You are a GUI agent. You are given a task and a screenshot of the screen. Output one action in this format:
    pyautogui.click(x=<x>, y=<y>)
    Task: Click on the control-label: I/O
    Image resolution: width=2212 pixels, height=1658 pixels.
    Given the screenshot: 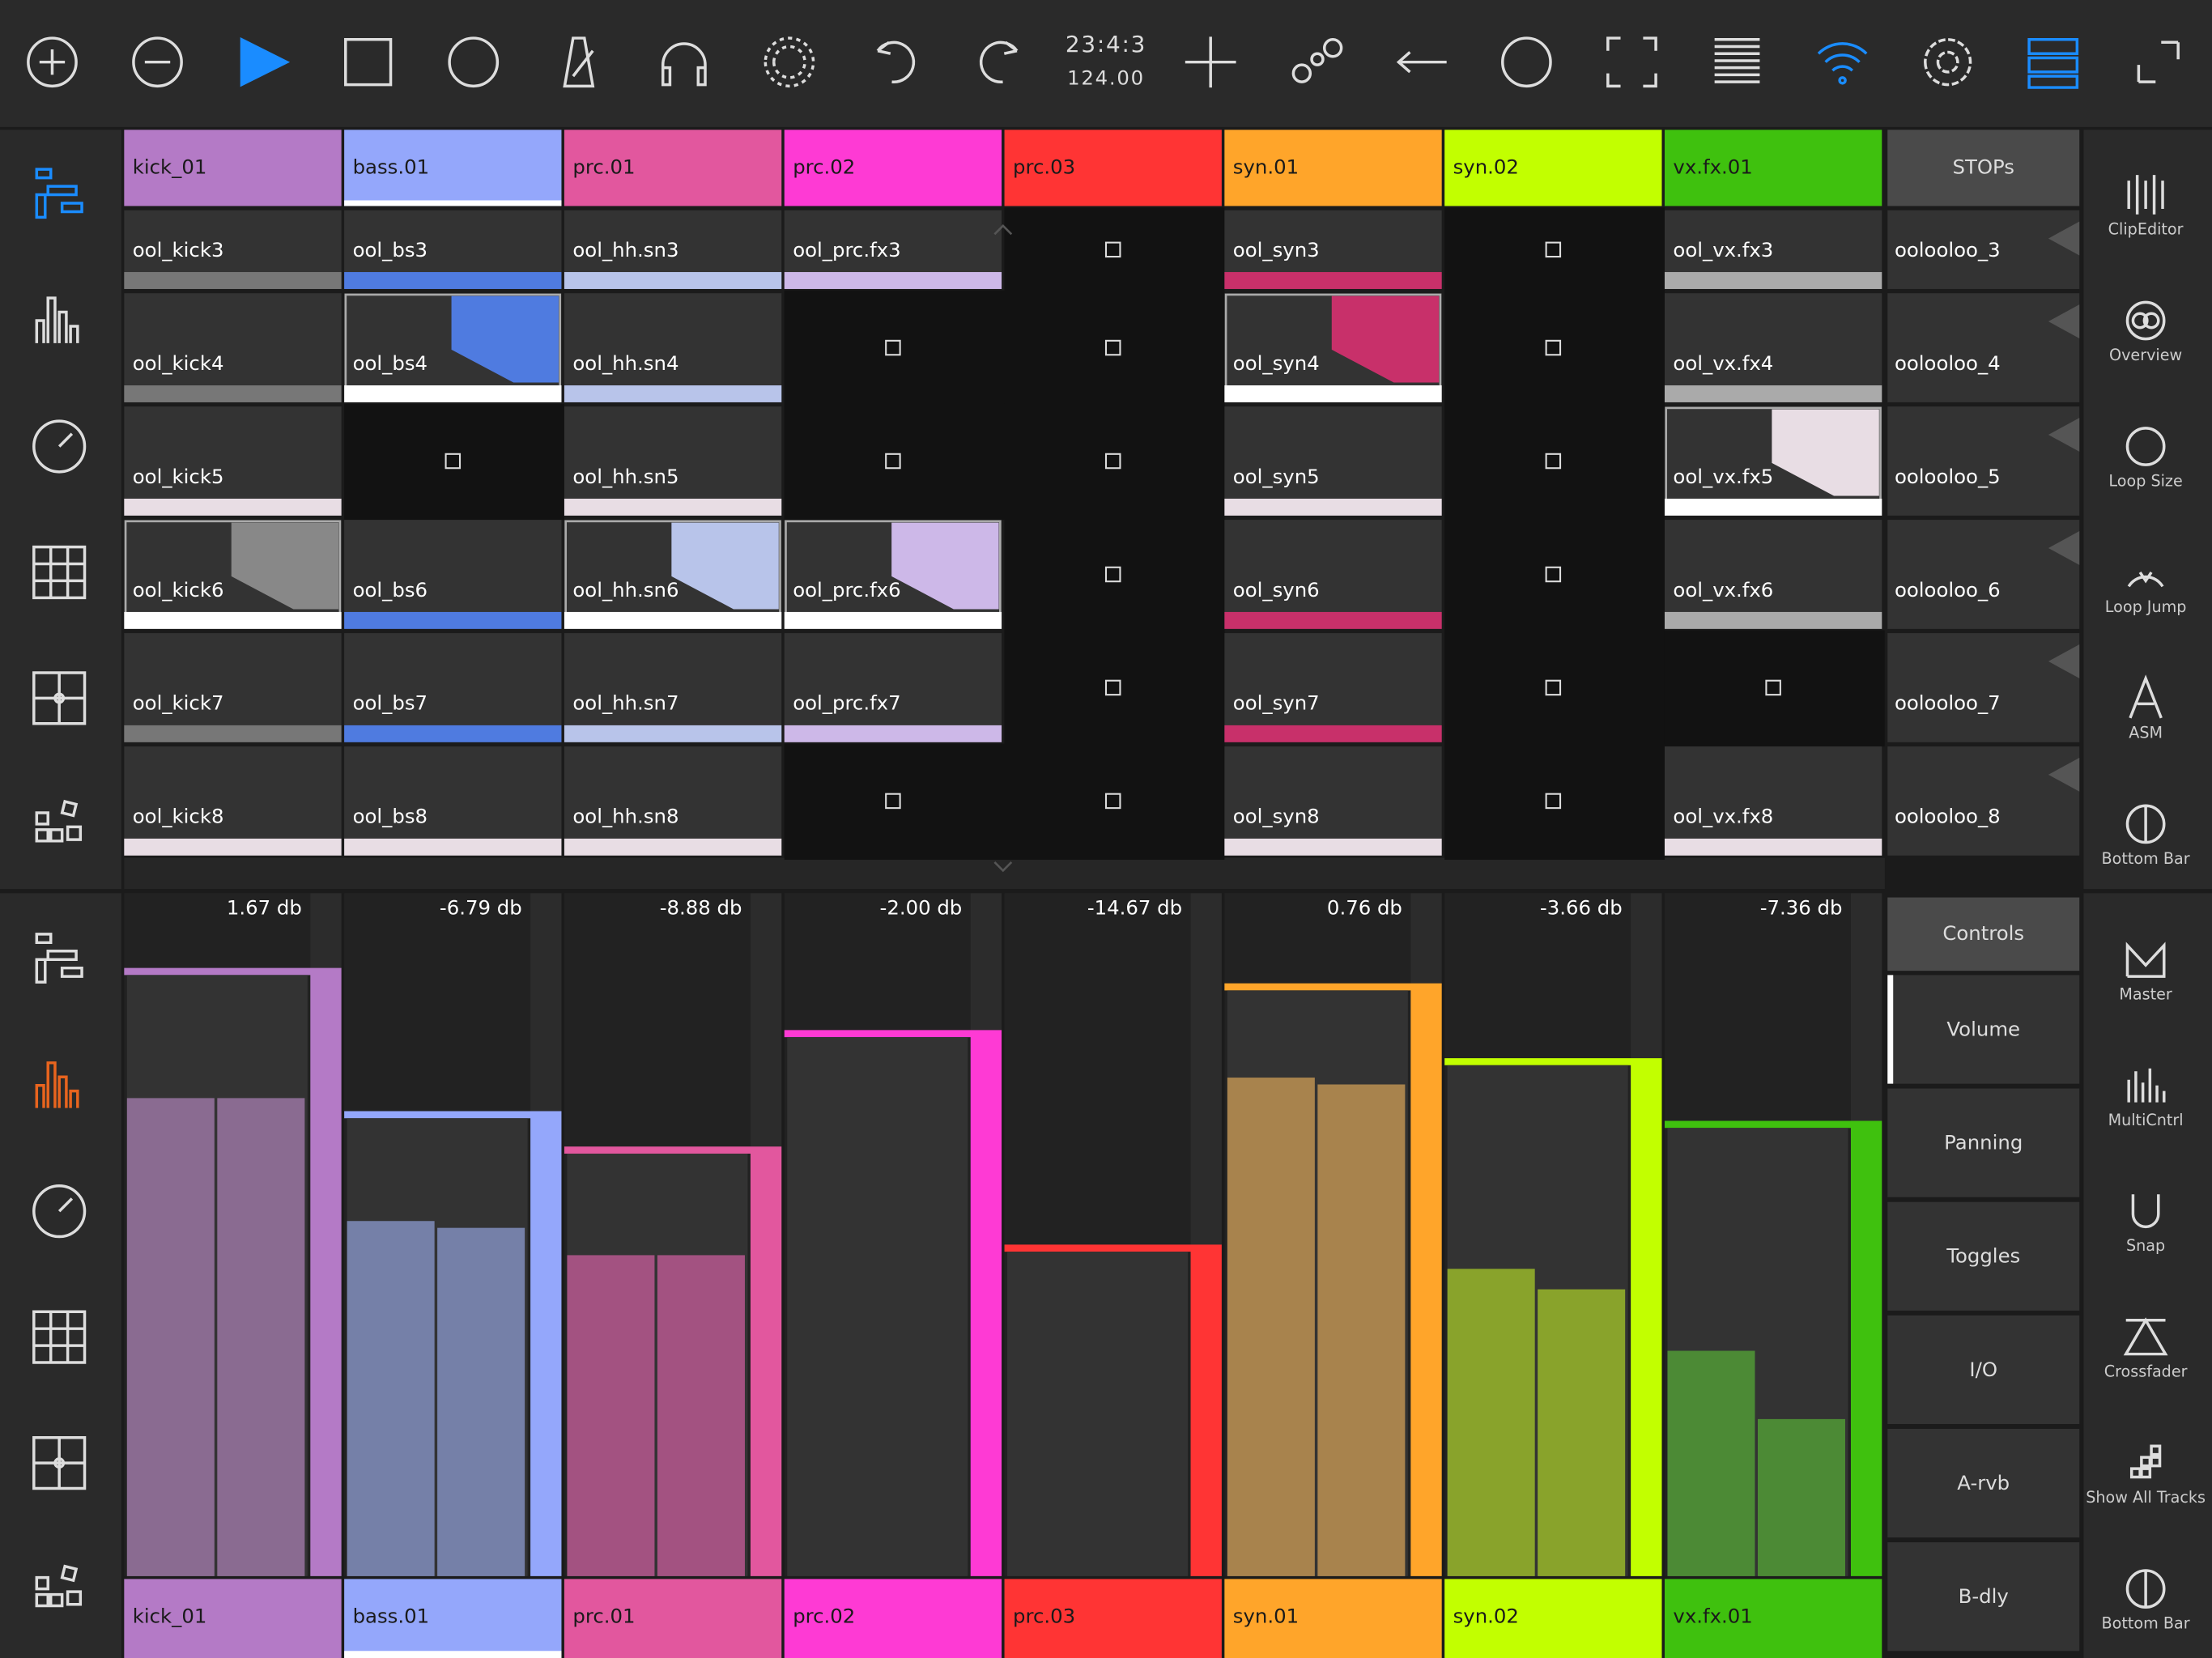 What is the action you would take?
    pyautogui.click(x=1983, y=1369)
    